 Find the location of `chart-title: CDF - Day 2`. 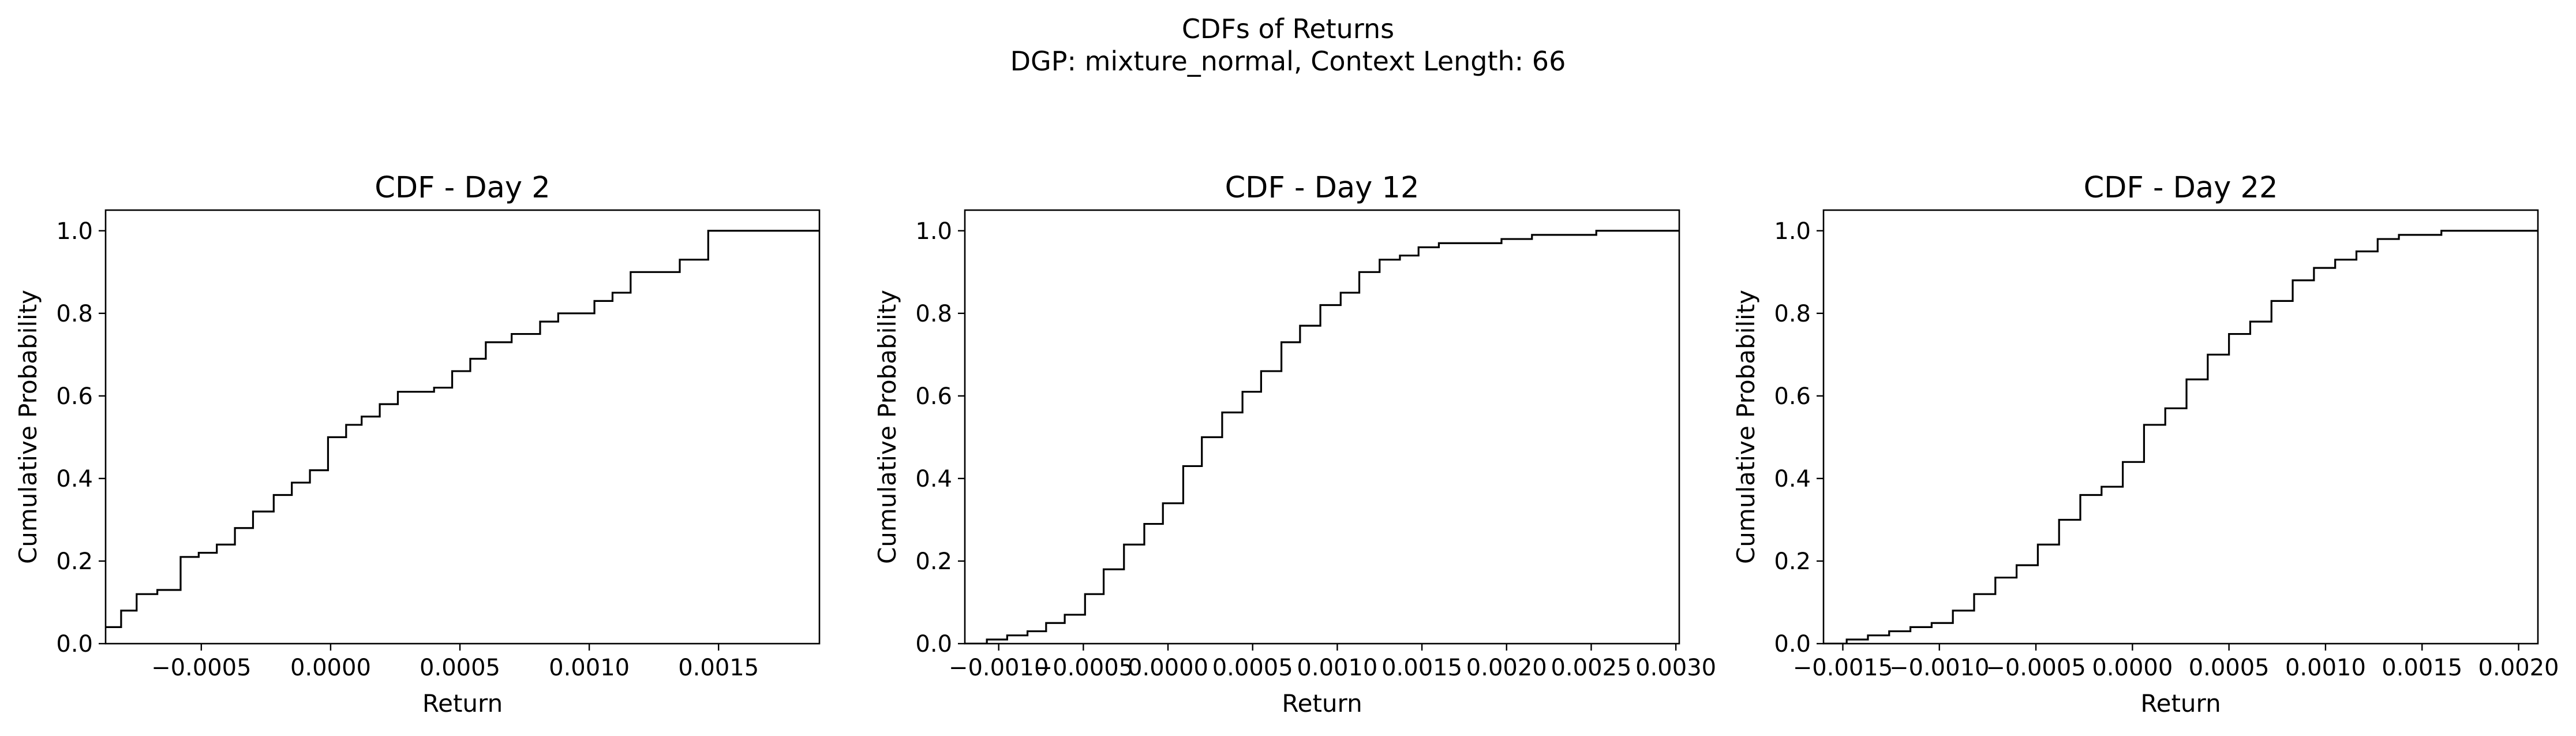

chart-title: CDF - Day 2 is located at coordinates (463, 188).